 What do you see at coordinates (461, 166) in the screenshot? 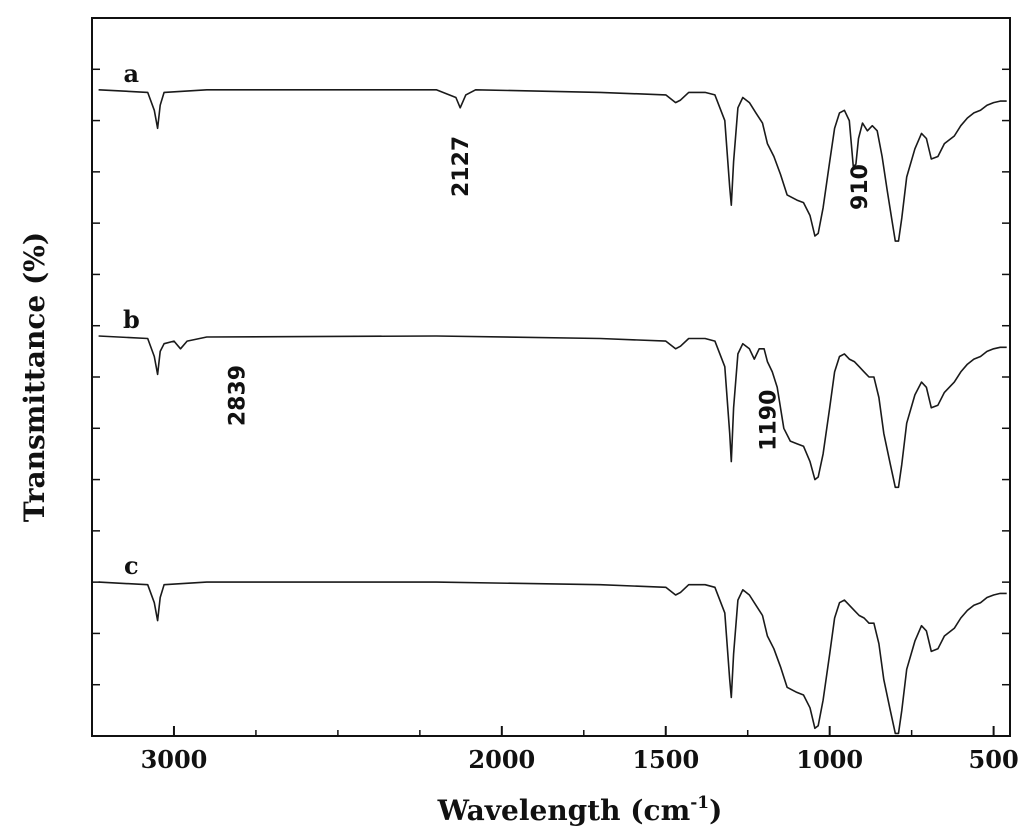
I see `annotation-2127: 2127` at bounding box center [461, 166].